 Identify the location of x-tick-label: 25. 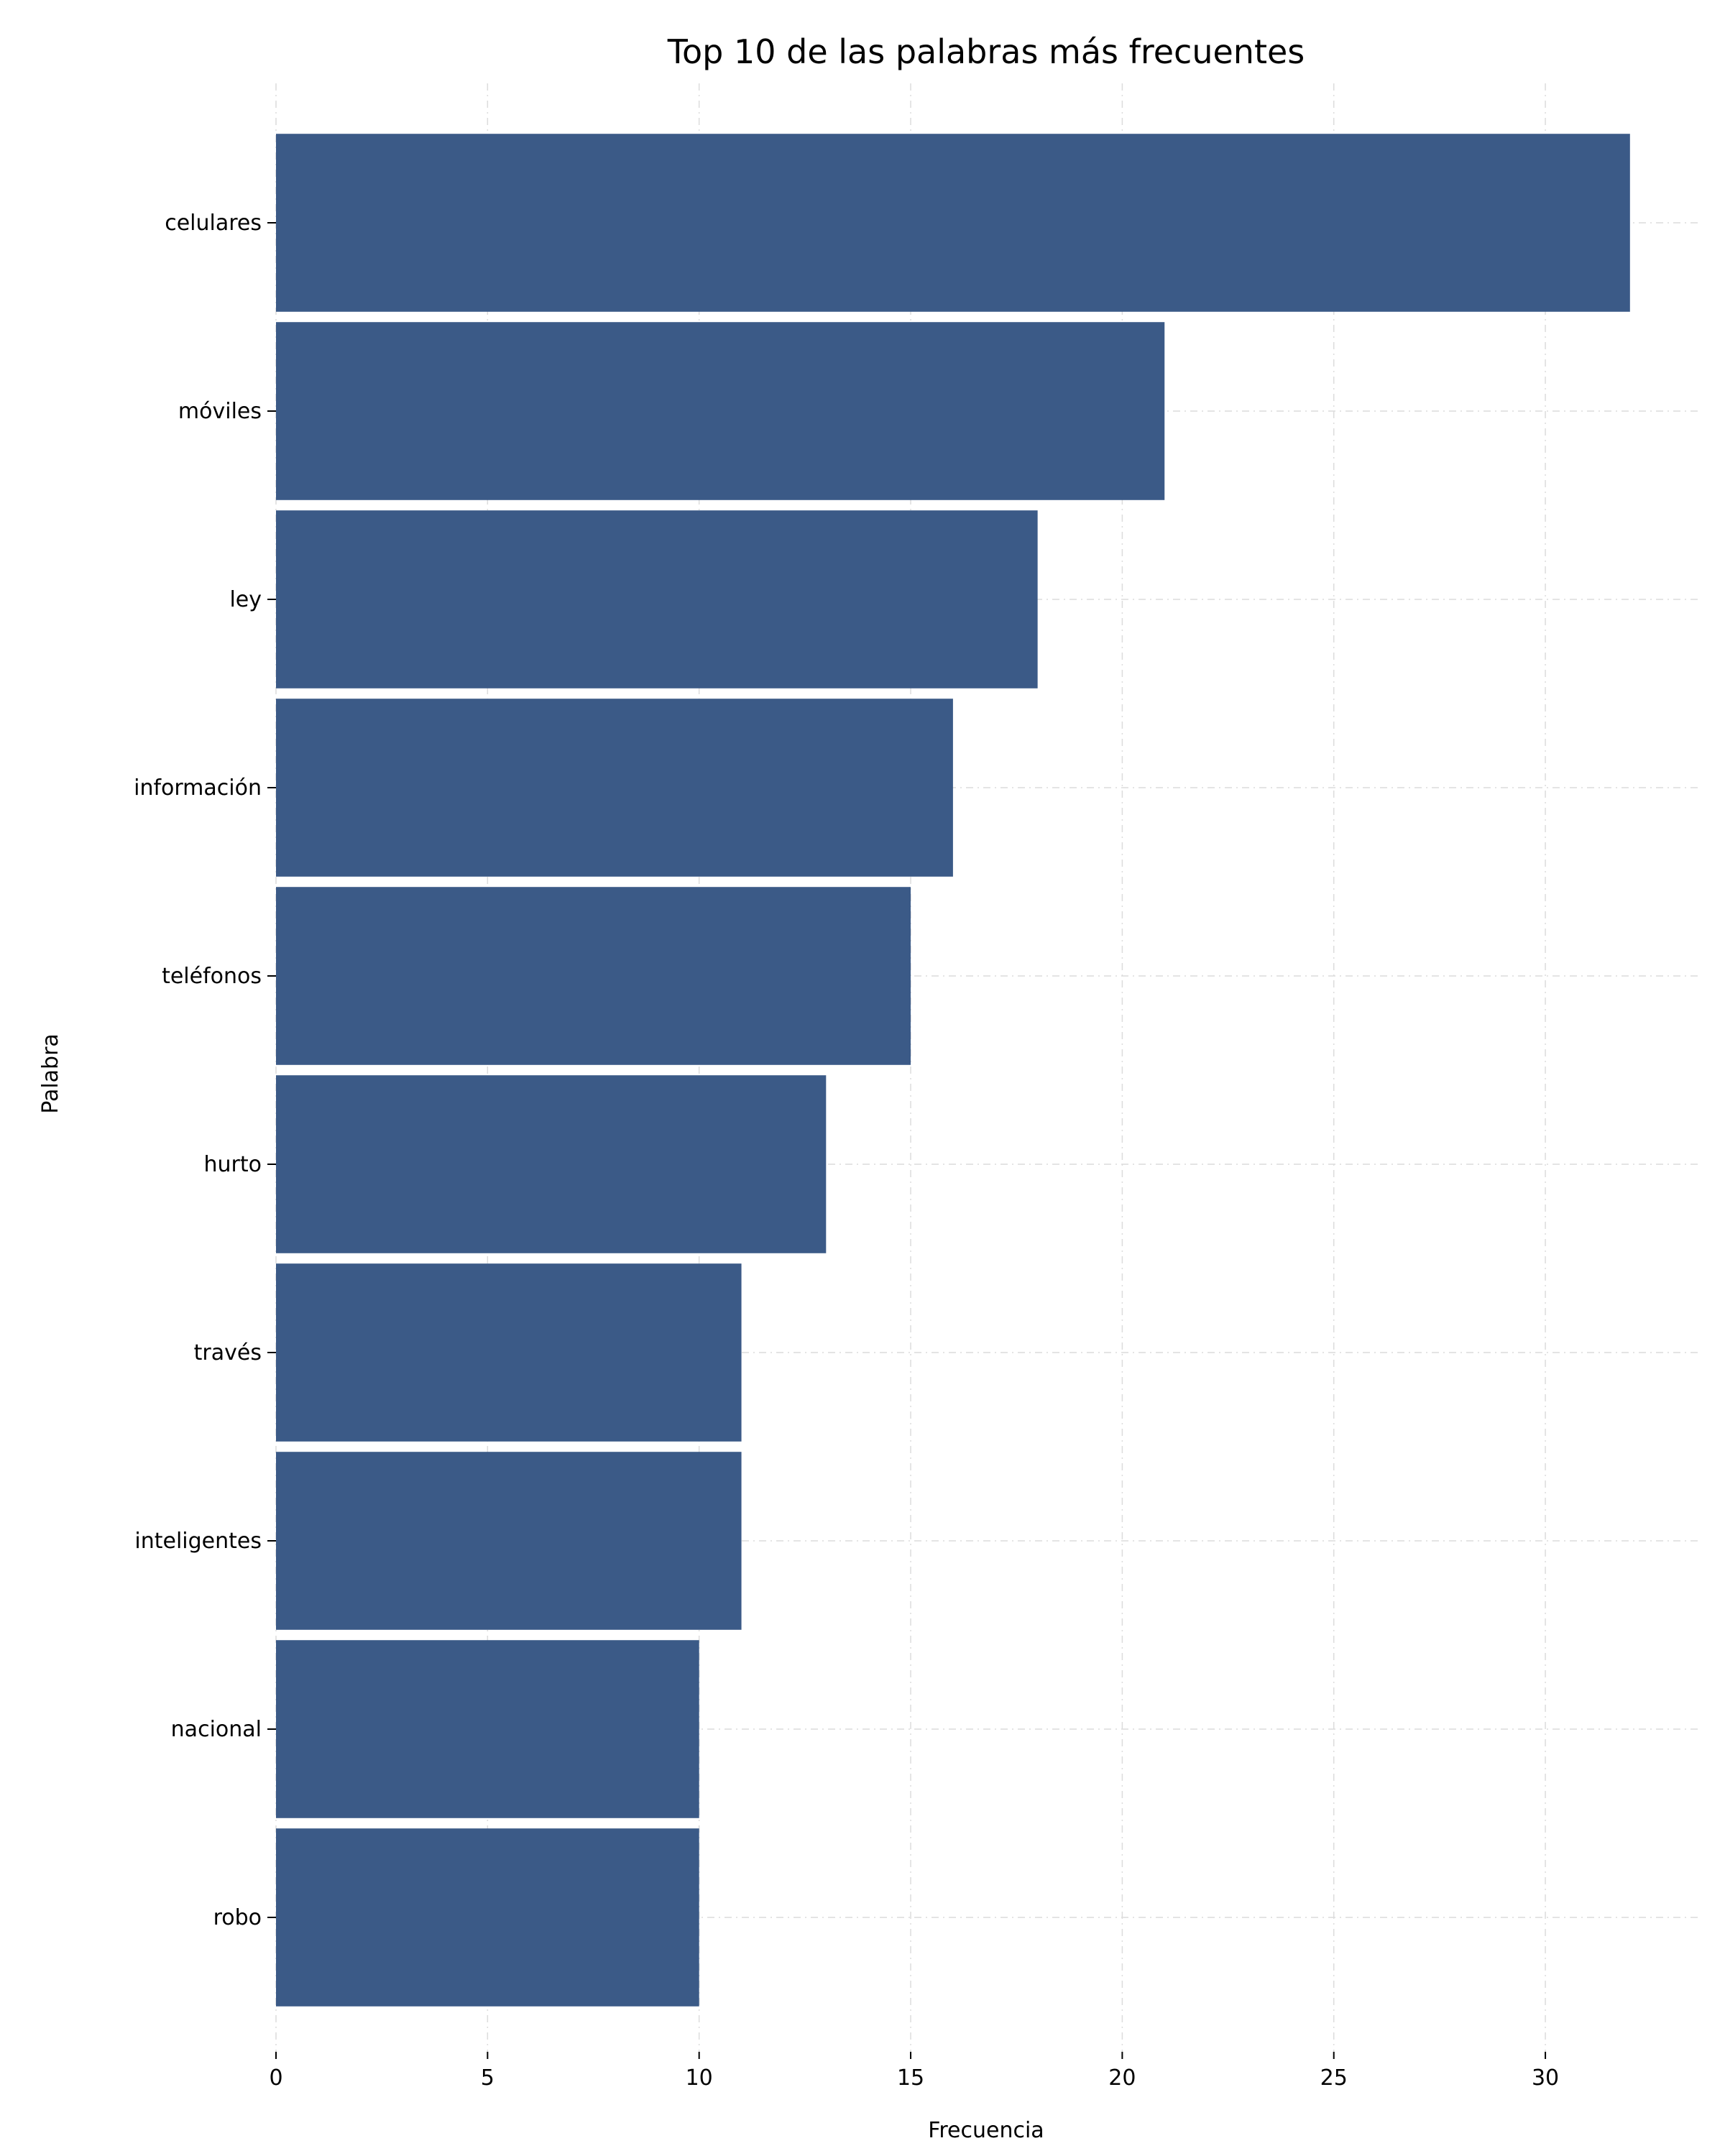
(1334, 2078).